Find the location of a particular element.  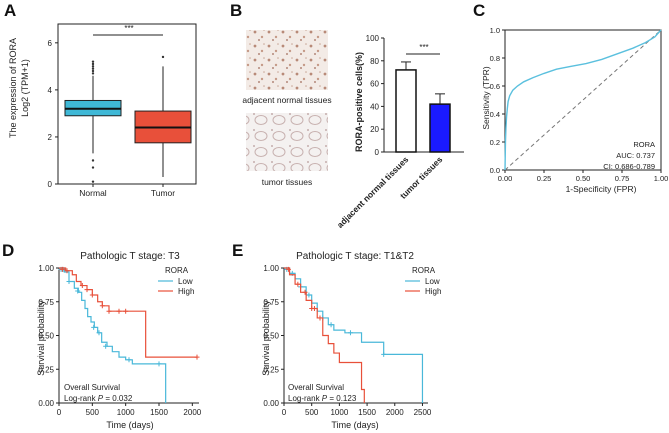

km-xtick-label: 2500 is located at coordinates (423, 412).